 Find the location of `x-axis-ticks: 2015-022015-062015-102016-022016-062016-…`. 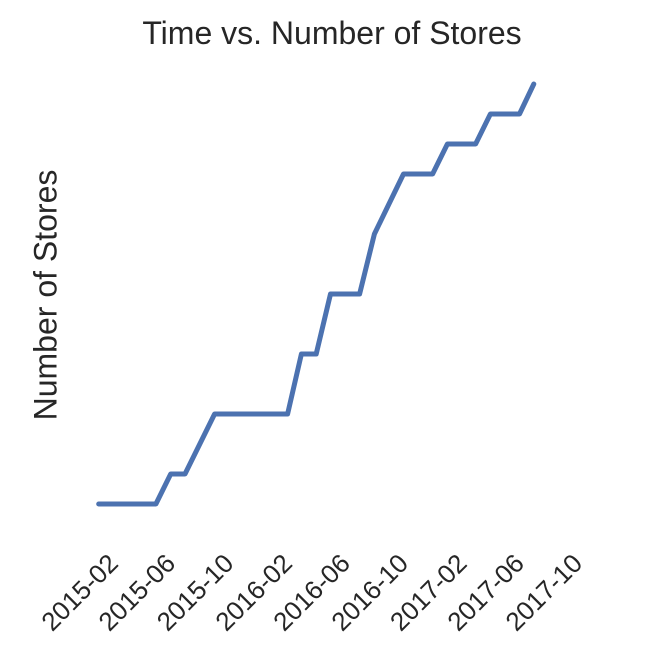

x-axis-ticks: 2015-022015-062015-102016-022016-062016-… is located at coordinates (311, 592).